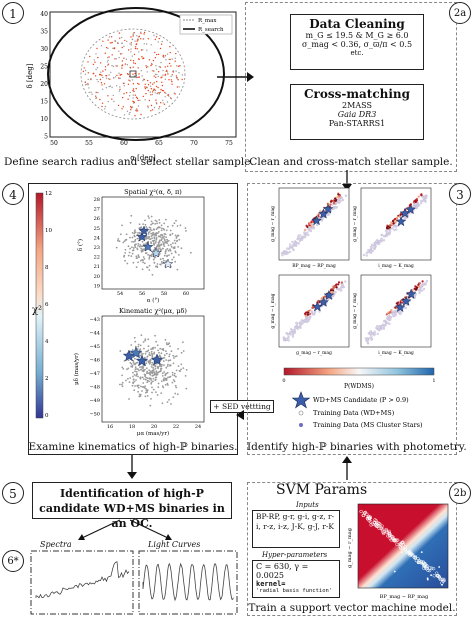 This screenshot has height=619, width=474. I want to click on legend-train-ms: Training Data (MS Cluster Stars), so click(368, 425).